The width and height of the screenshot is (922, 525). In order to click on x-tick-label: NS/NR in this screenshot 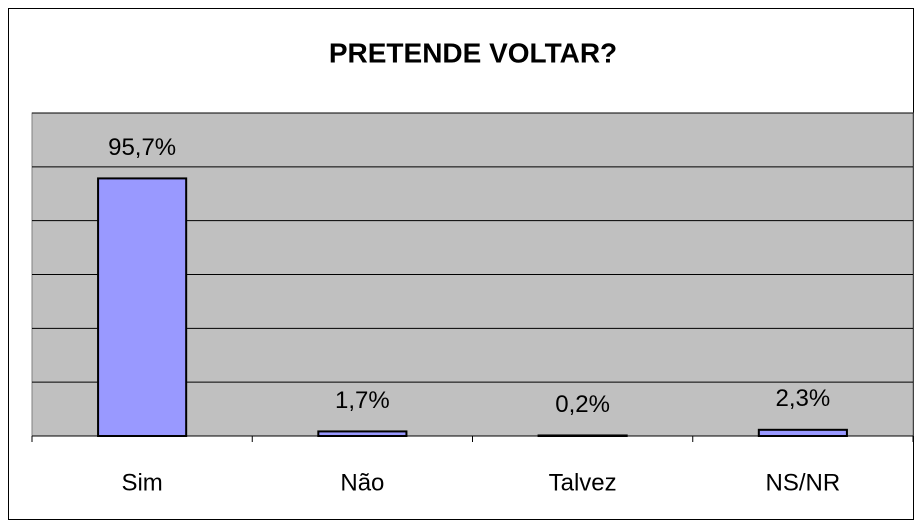, I will do `click(803, 482)`.